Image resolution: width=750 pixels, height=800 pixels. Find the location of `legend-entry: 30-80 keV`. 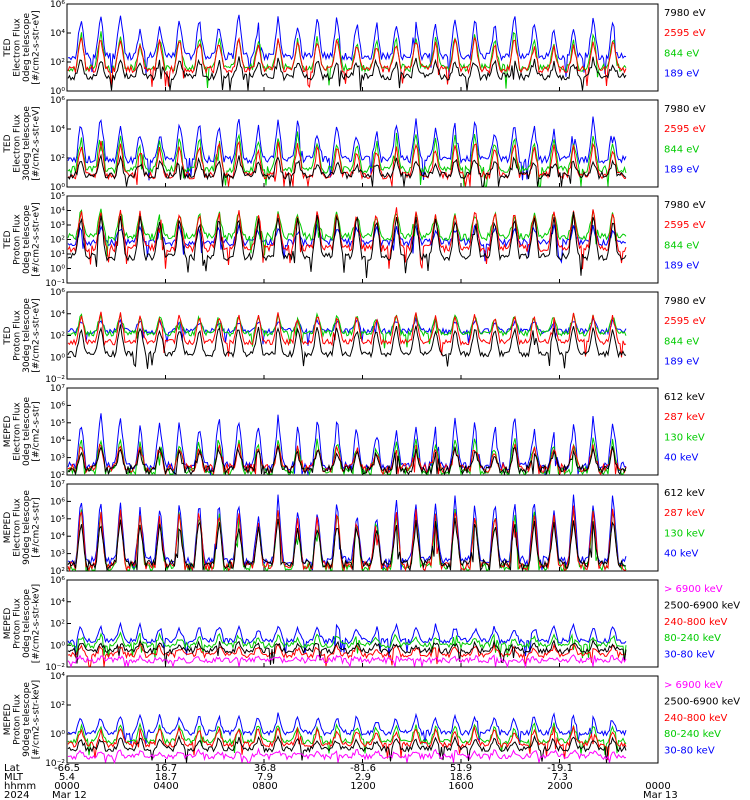

legend-entry: 30-80 keV is located at coordinates (689, 655).